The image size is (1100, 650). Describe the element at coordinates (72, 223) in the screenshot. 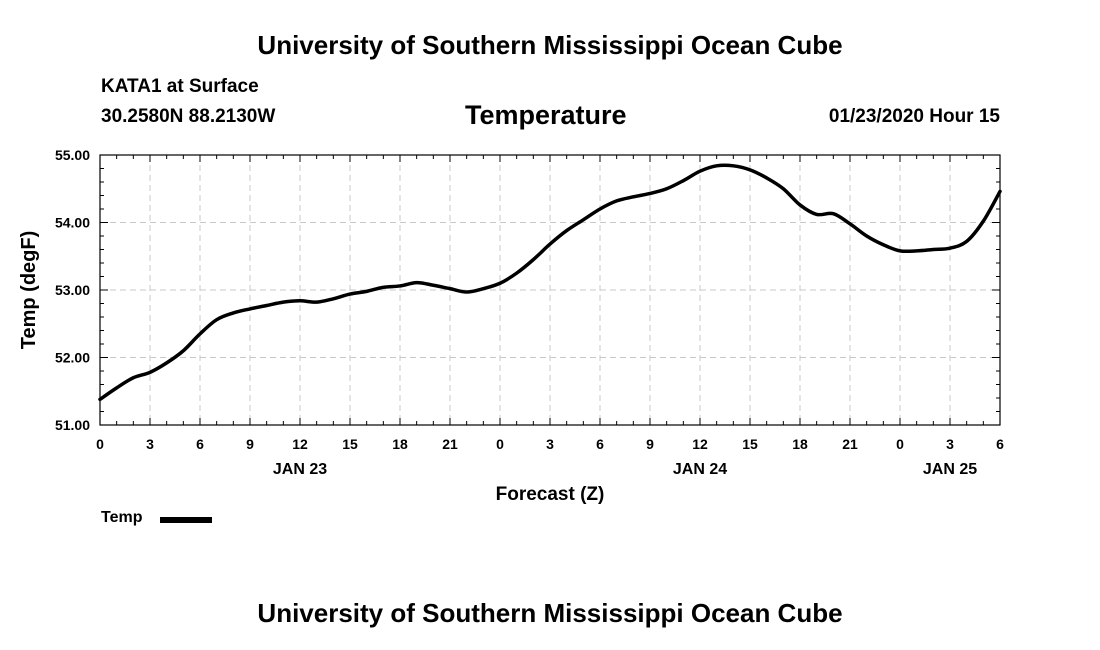

I see `y-tick-label: 54.00` at that location.